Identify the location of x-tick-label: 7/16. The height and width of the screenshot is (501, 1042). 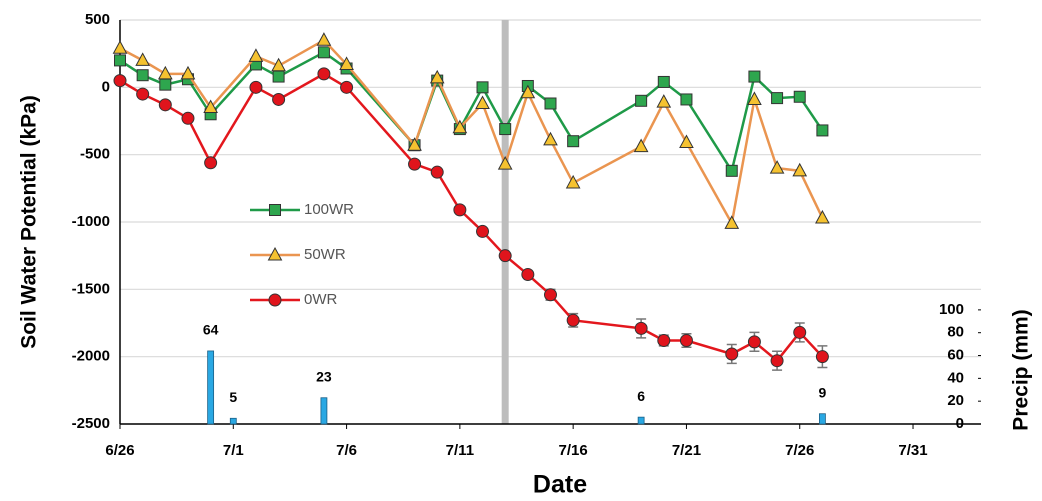
(573, 450).